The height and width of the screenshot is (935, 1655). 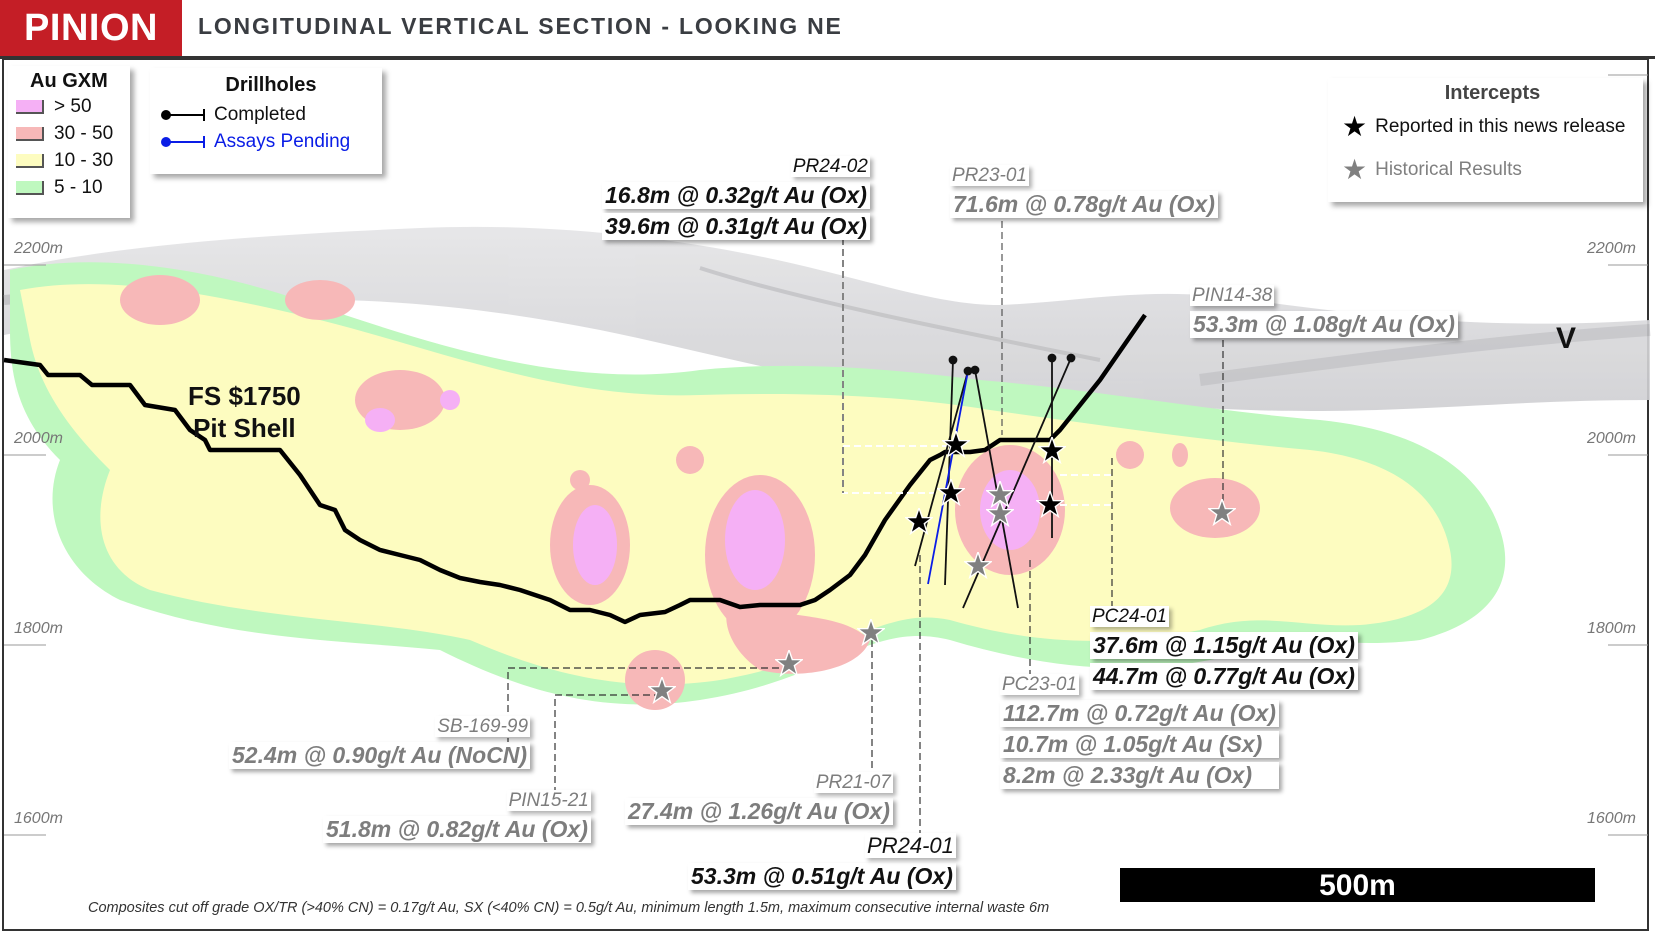 I want to click on intercept-label-pr23-01: PR23-01 71.6m @ 0.78g/t Au (Ox), so click(x=1084, y=191).